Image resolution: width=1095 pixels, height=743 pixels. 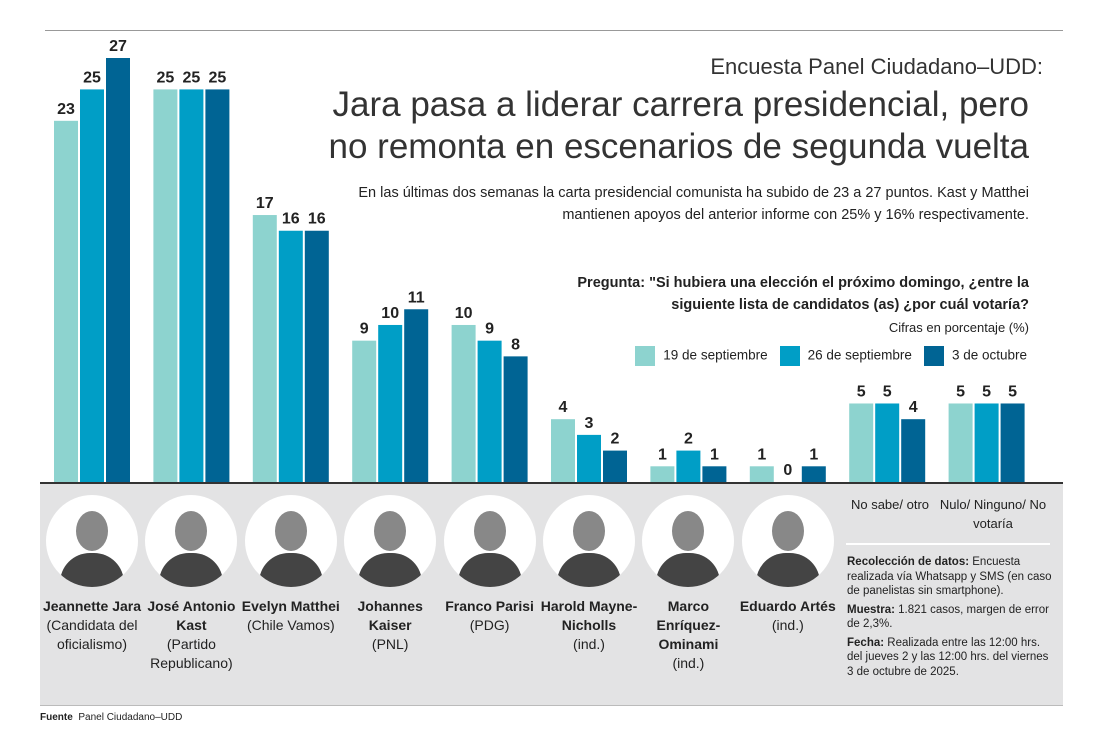 What do you see at coordinates (876, 66) in the screenshot?
I see `kicker: Encuesta Panel Ciudadano–UDD:` at bounding box center [876, 66].